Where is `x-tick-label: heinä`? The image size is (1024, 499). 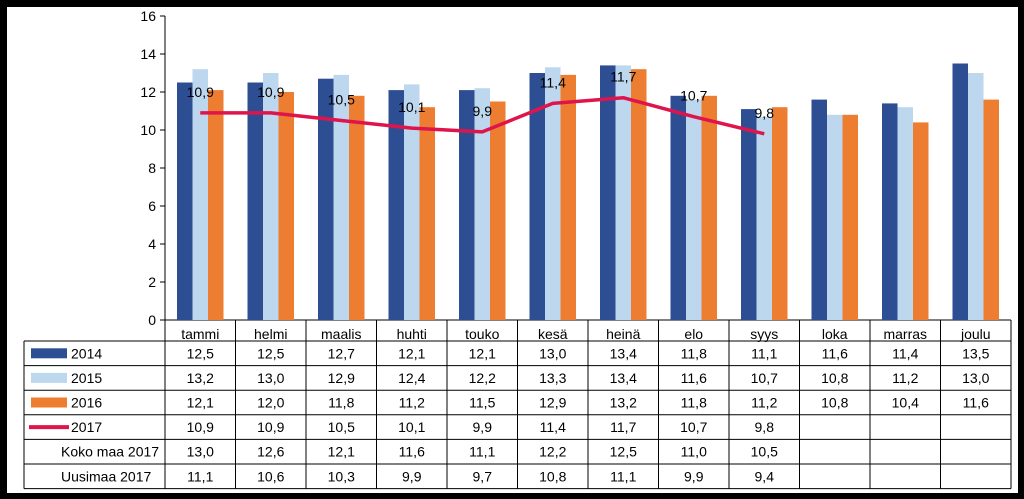 x-tick-label: heinä is located at coordinates (623, 334).